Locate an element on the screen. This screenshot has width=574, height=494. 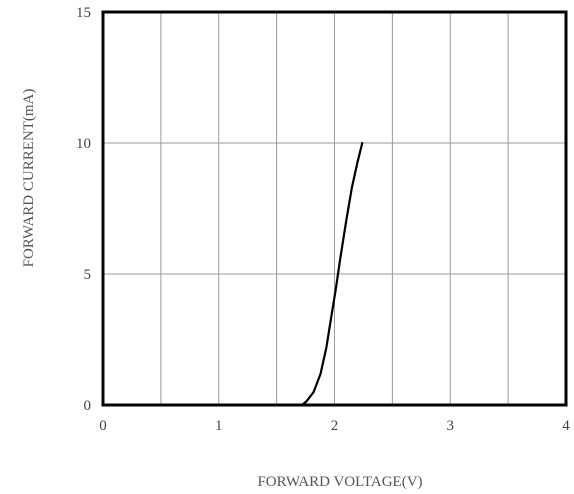
x-tick-label: 1 is located at coordinates (219, 426).